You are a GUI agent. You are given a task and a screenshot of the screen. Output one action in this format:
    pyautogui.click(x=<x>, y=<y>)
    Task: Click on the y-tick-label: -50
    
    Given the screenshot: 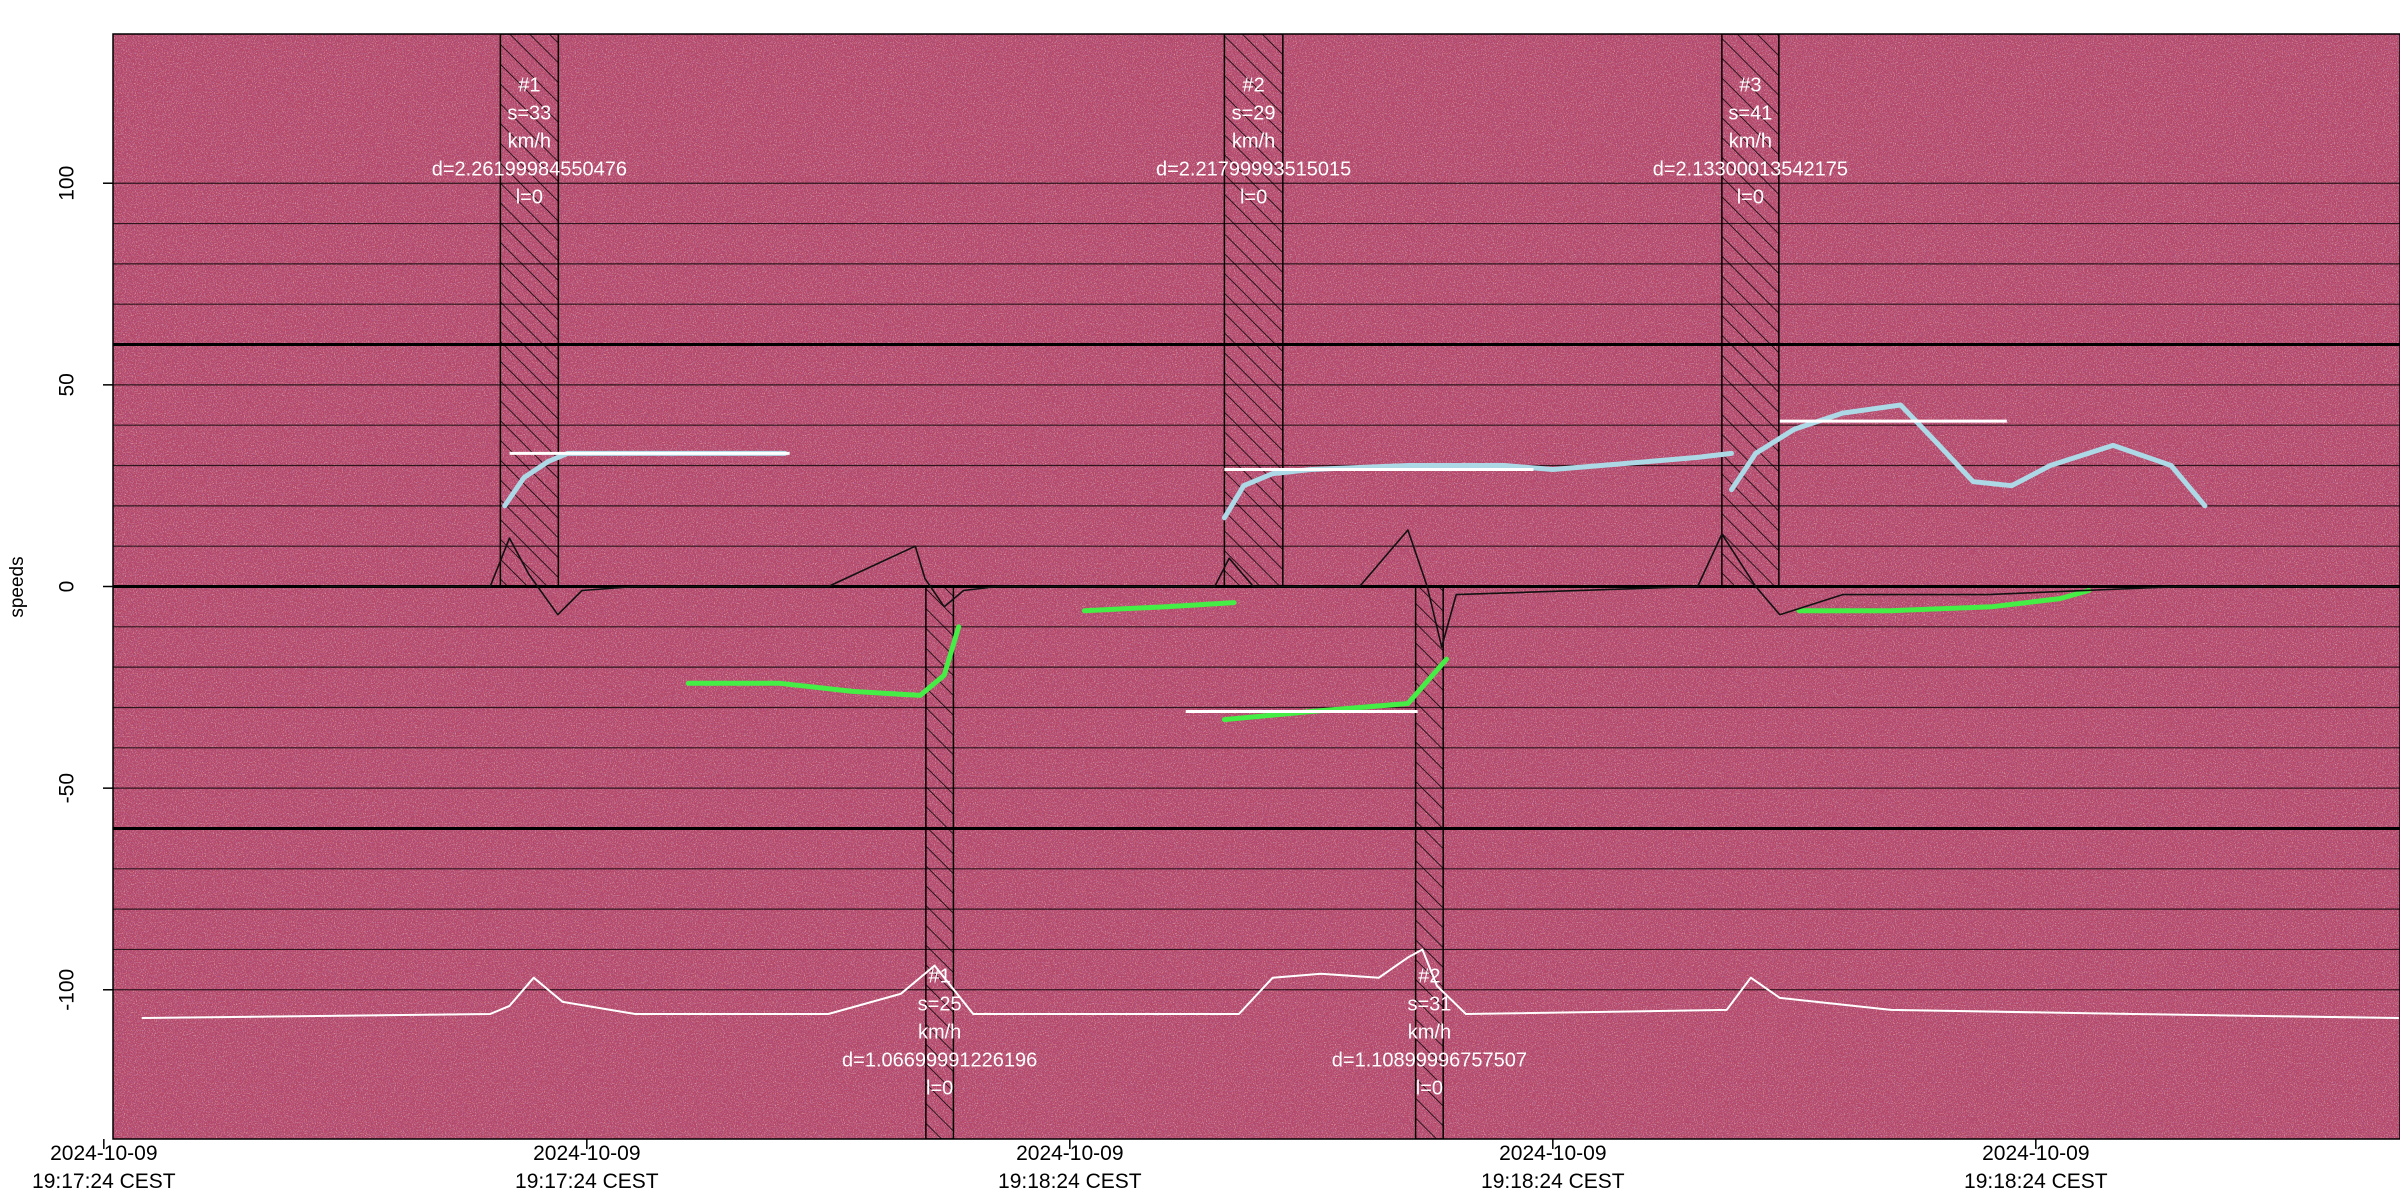 What is the action you would take?
    pyautogui.click(x=67, y=788)
    